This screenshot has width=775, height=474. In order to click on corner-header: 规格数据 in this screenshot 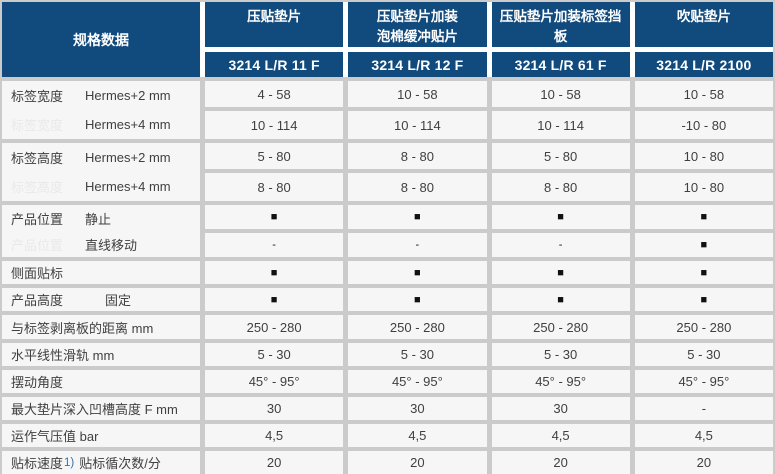, I will do `click(101, 39)`.